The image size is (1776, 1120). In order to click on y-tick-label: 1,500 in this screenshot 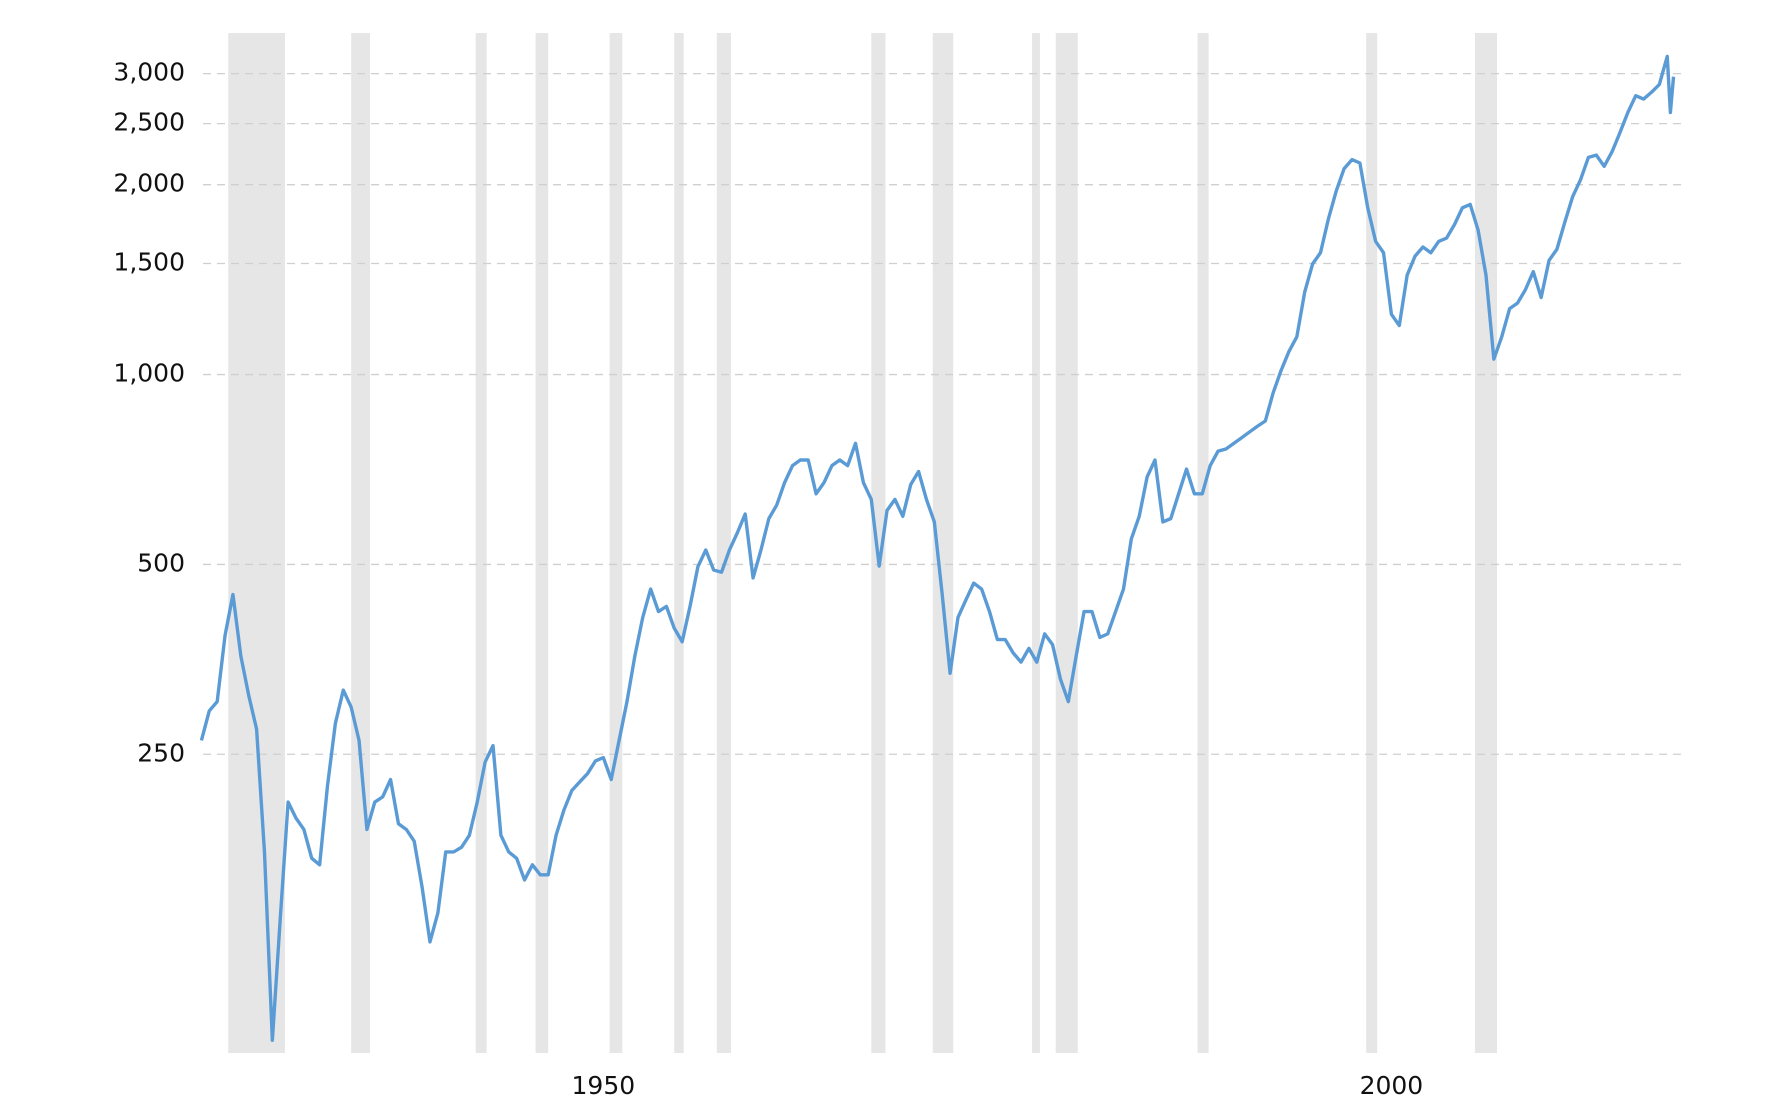, I will do `click(149, 262)`.